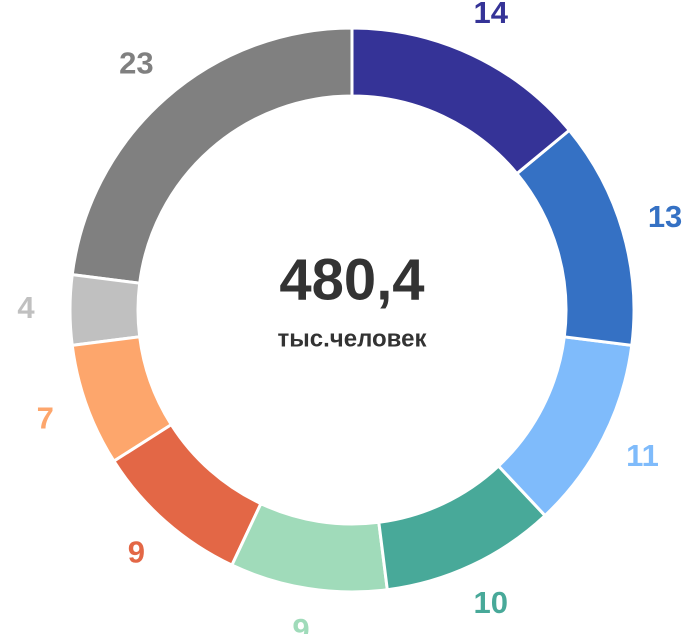 The image size is (694, 634). Describe the element at coordinates (351, 279) in the screenshot. I see `center-value: 480,4` at that location.